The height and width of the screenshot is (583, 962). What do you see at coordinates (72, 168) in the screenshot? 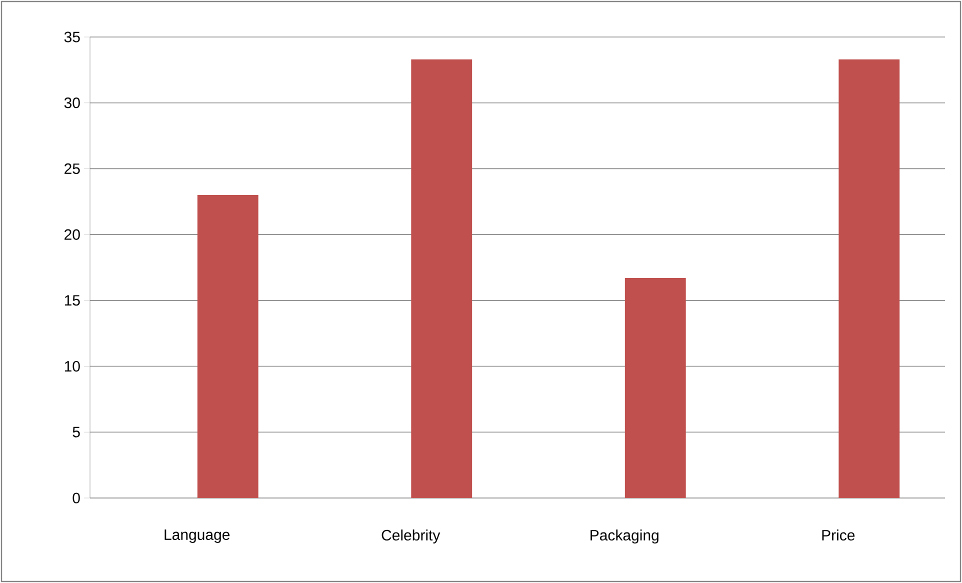
I see `y-tick-label: 25` at bounding box center [72, 168].